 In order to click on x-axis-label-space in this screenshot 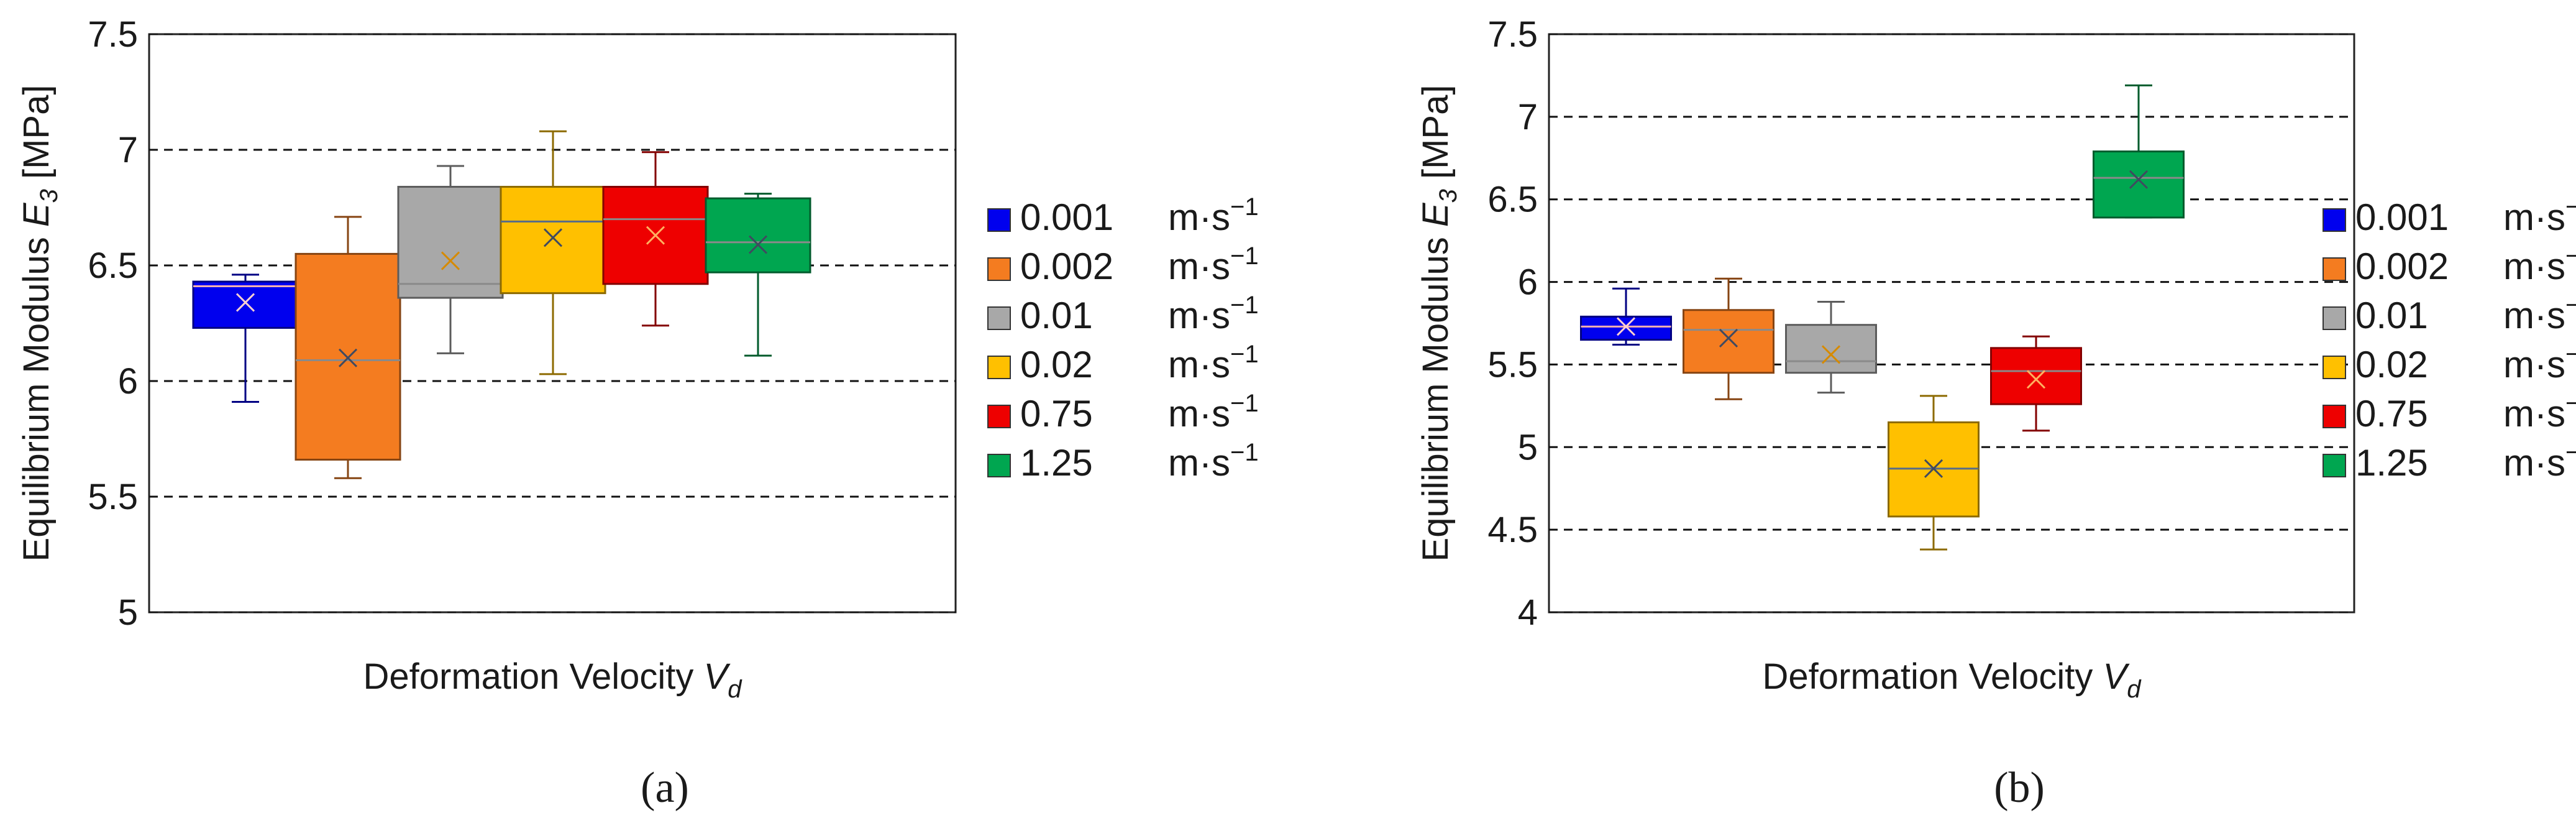, I will do `click(698, 676)`.